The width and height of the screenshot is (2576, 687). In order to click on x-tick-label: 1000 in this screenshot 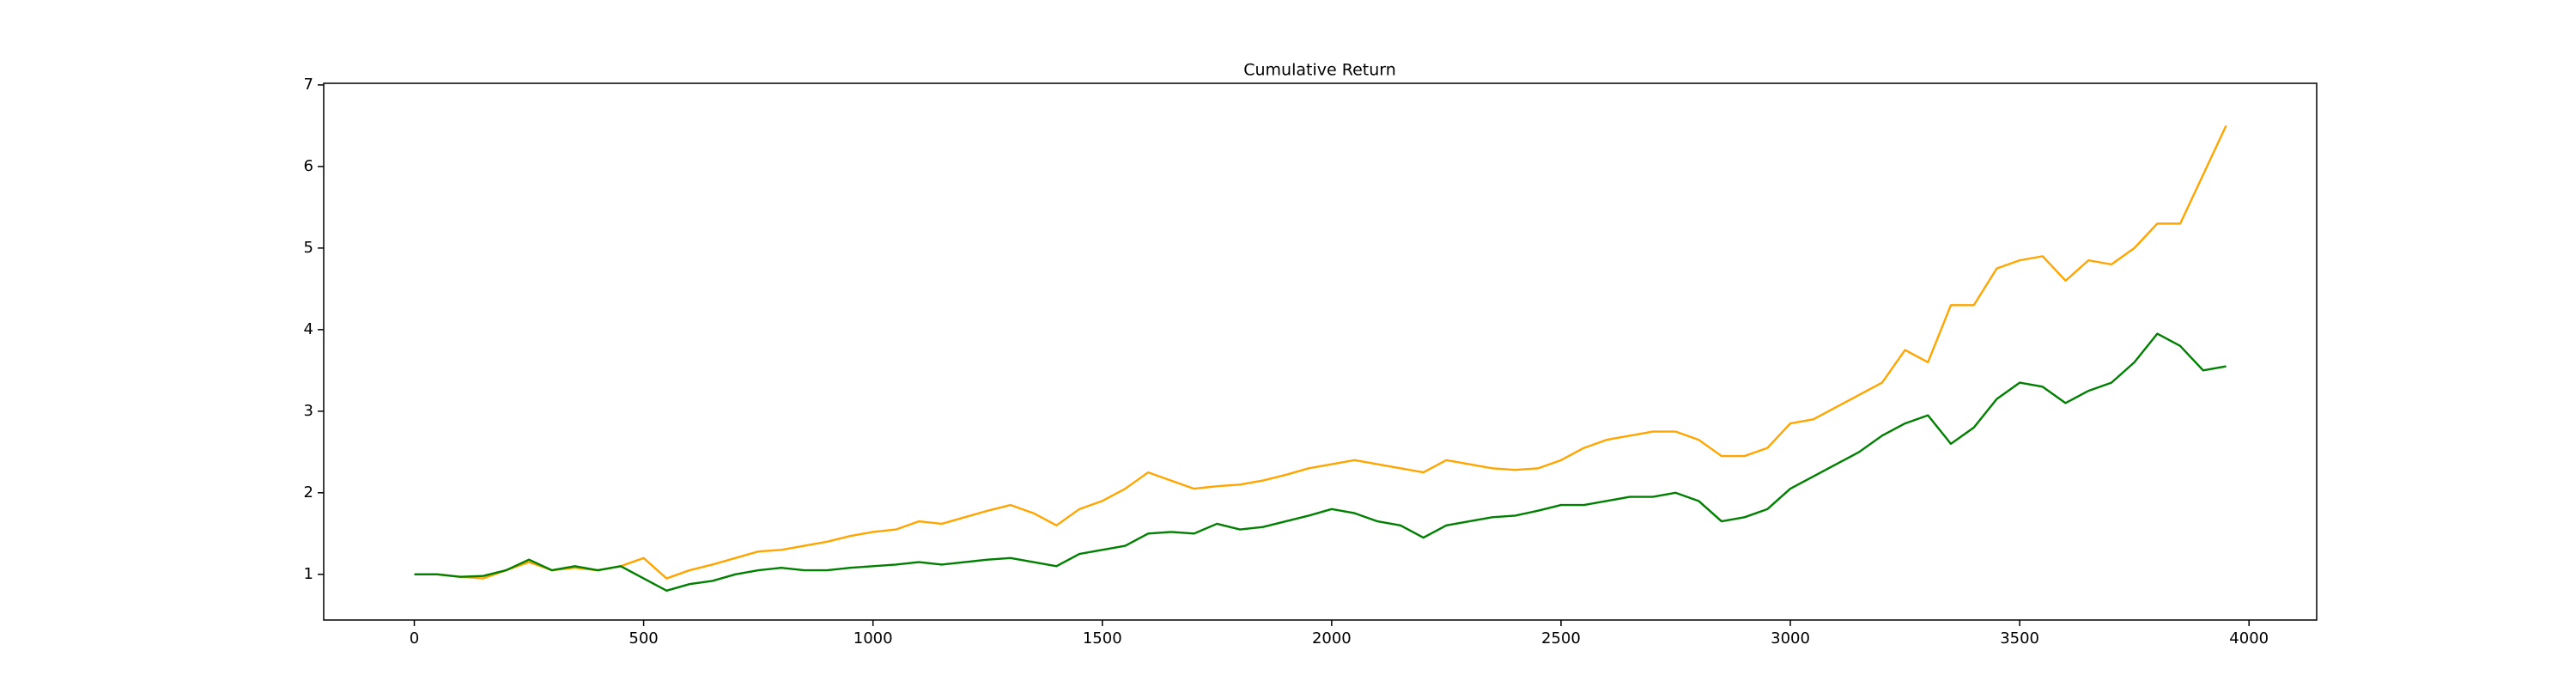, I will do `click(874, 638)`.